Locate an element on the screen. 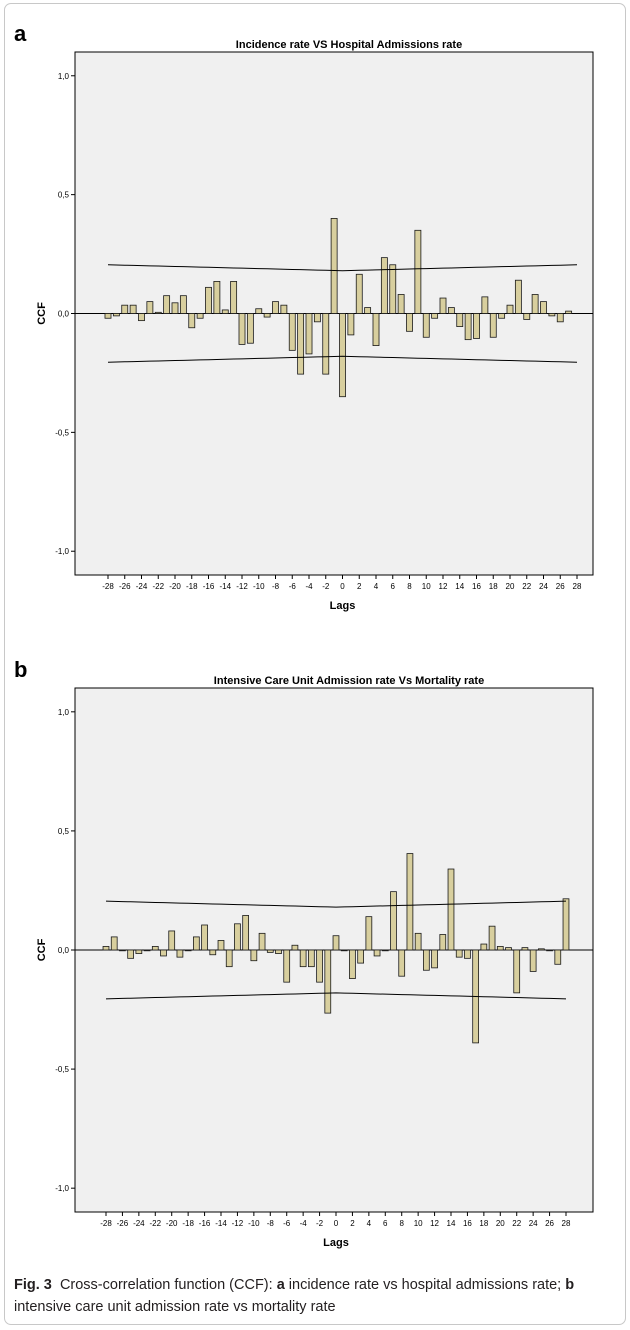 The image size is (630, 1330). x-tick-label: -6 is located at coordinates (293, 586).